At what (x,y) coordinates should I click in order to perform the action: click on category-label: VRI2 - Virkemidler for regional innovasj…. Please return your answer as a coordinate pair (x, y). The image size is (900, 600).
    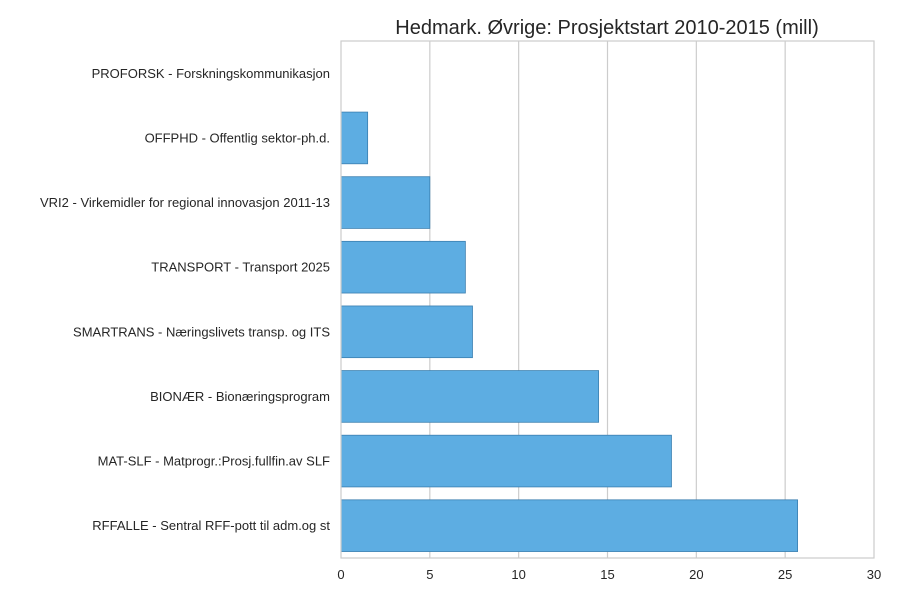
    Looking at the image, I should click on (185, 202).